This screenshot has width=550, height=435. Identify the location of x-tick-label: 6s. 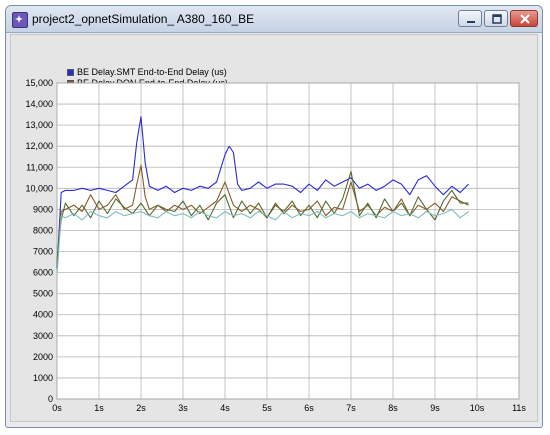
(309, 408).